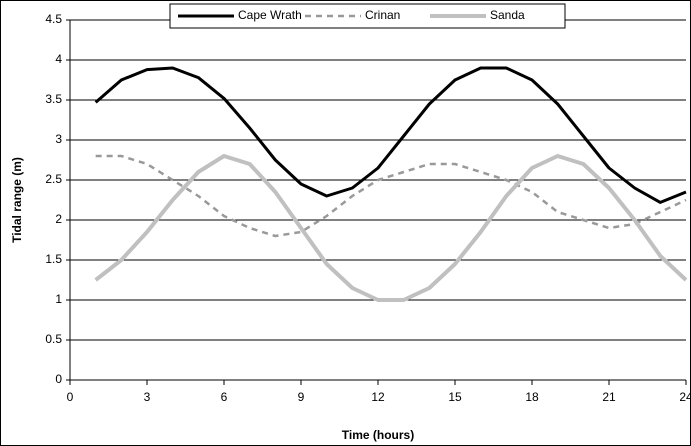 The width and height of the screenshot is (691, 446). I want to click on y-tick-label: 3.5, so click(53, 99).